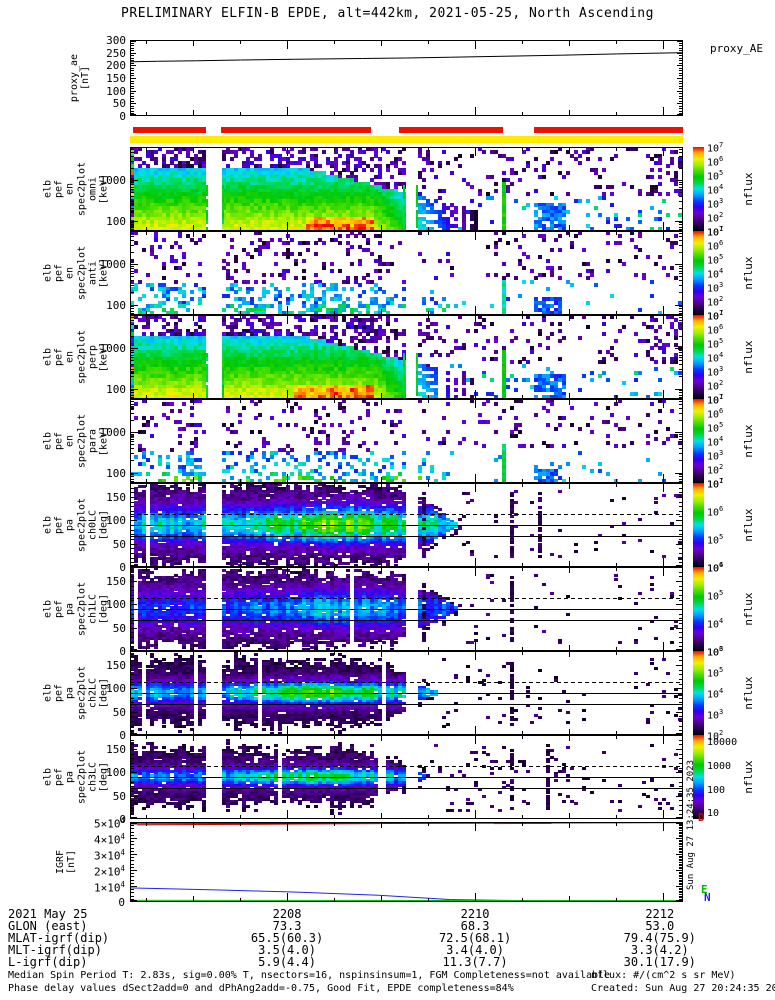 The height and width of the screenshot is (1000, 775). I want to click on en_perp-spectrogram-canvas, so click(406, 357).